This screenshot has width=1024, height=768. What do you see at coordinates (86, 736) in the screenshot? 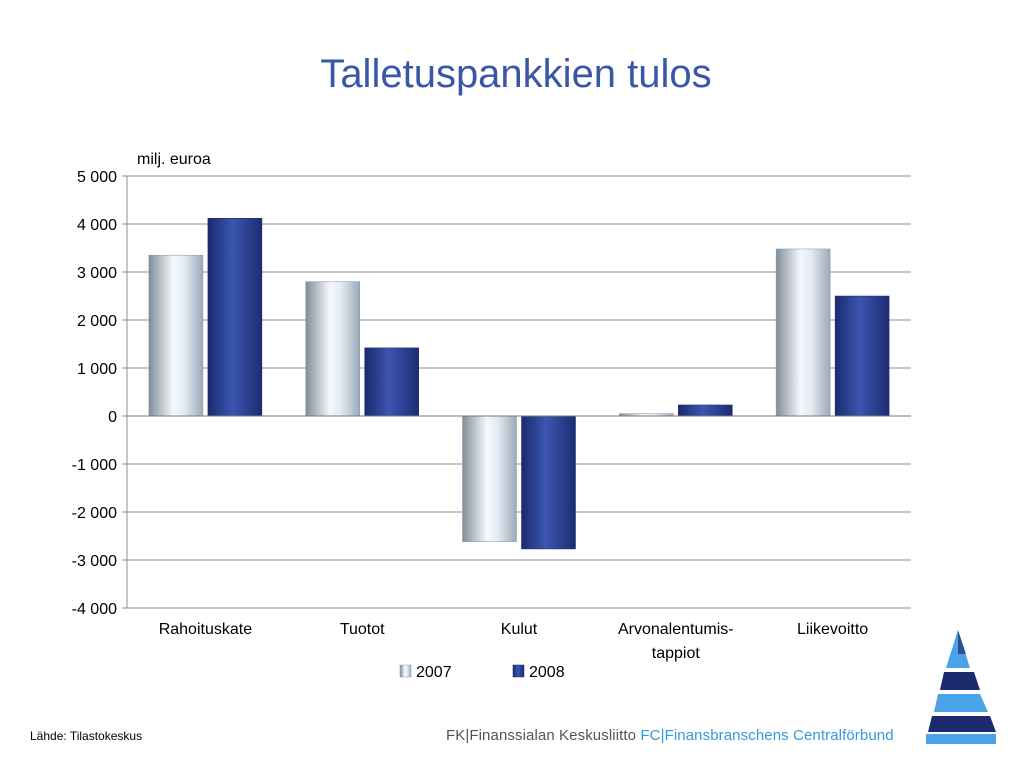
I see `source-note: Lähde: Tilastokeskus` at bounding box center [86, 736].